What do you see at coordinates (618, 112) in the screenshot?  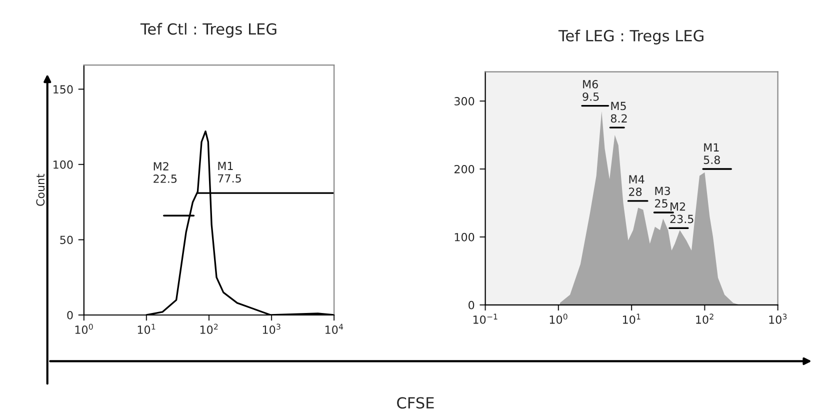 I see `annotation: M5 8.2` at bounding box center [618, 112].